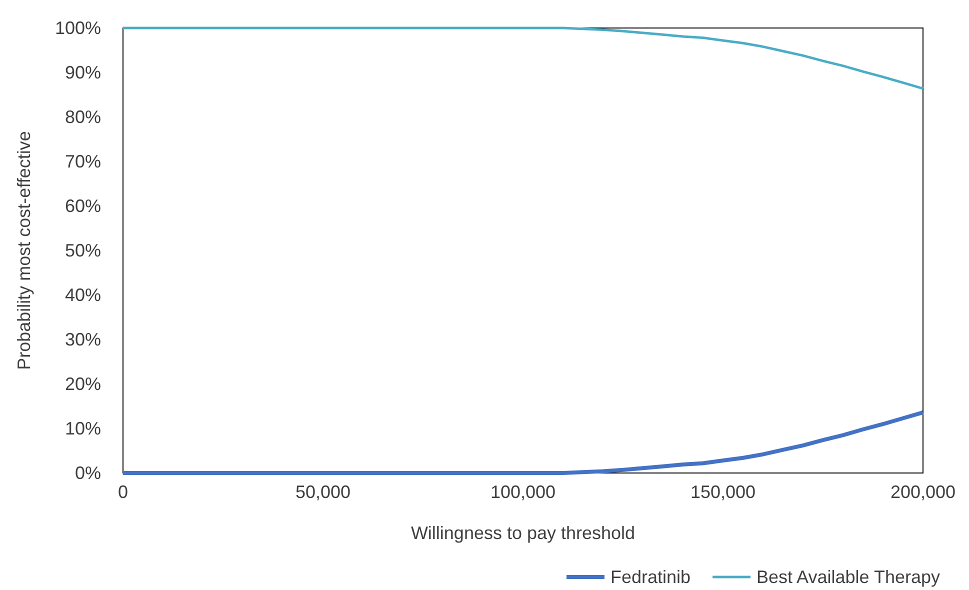 The width and height of the screenshot is (969, 590). What do you see at coordinates (87, 472) in the screenshot?
I see `y-tick-label: 0%` at bounding box center [87, 472].